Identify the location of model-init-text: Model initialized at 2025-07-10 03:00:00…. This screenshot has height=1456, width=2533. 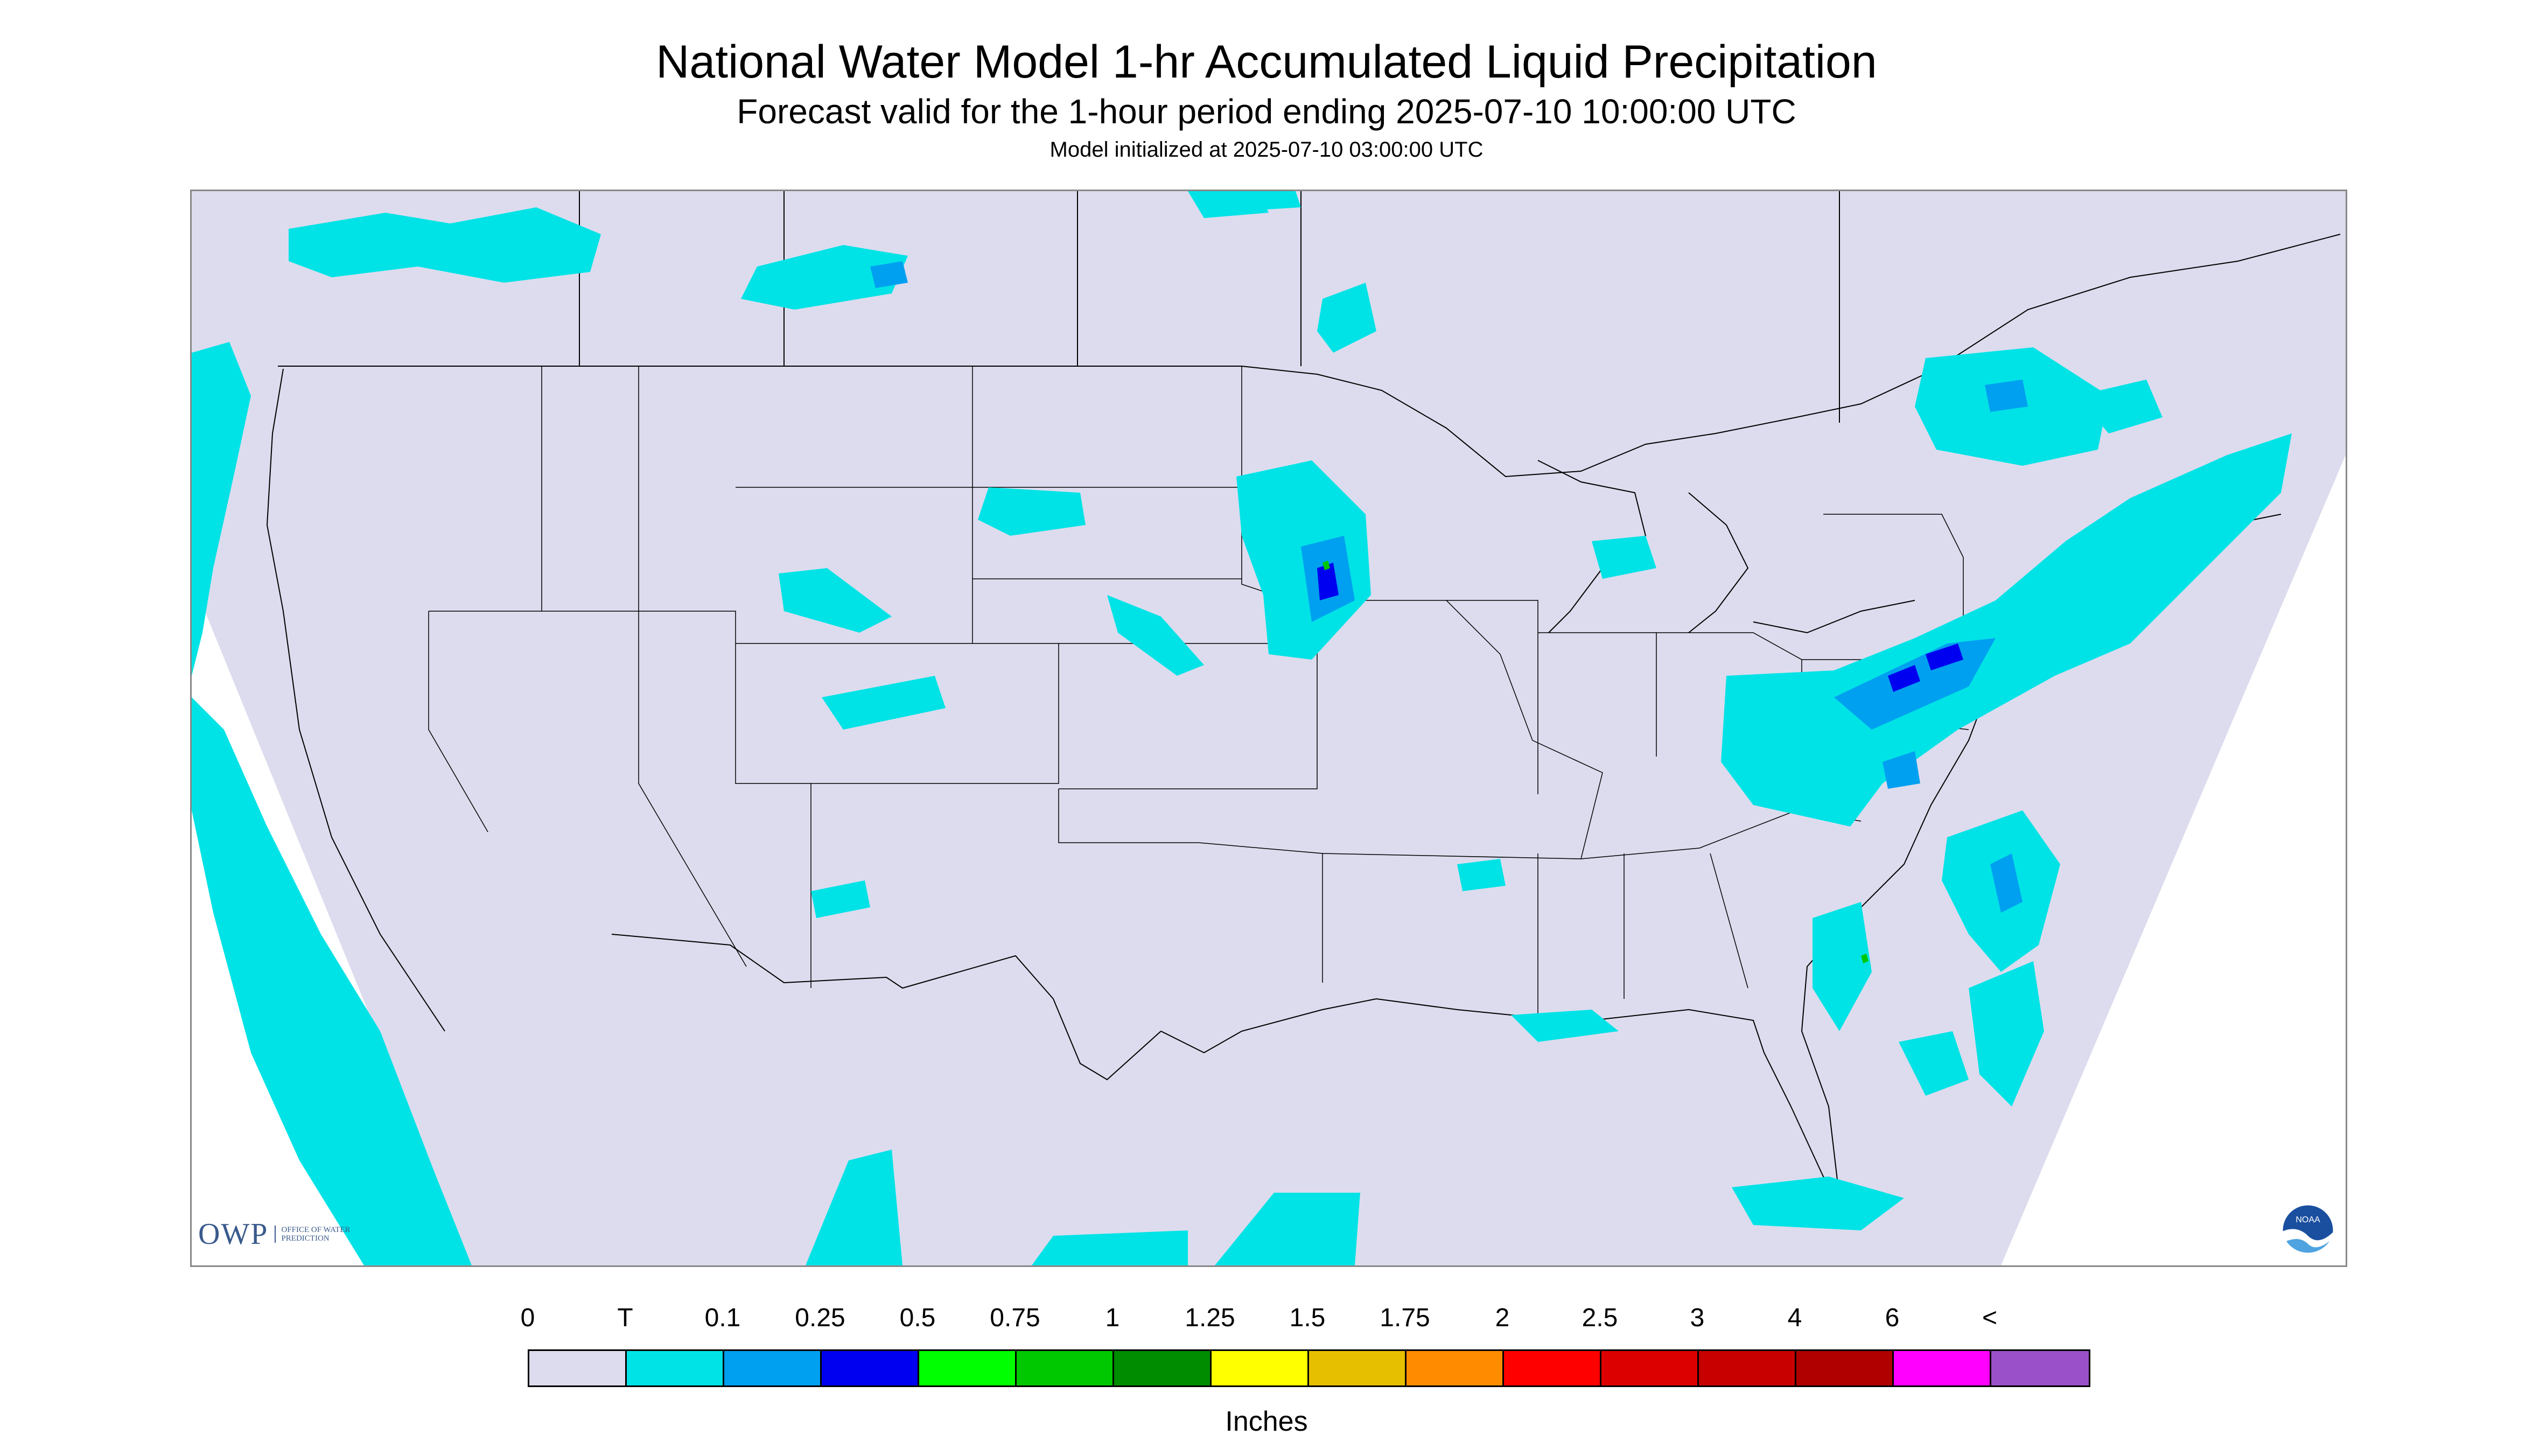
(1266, 150).